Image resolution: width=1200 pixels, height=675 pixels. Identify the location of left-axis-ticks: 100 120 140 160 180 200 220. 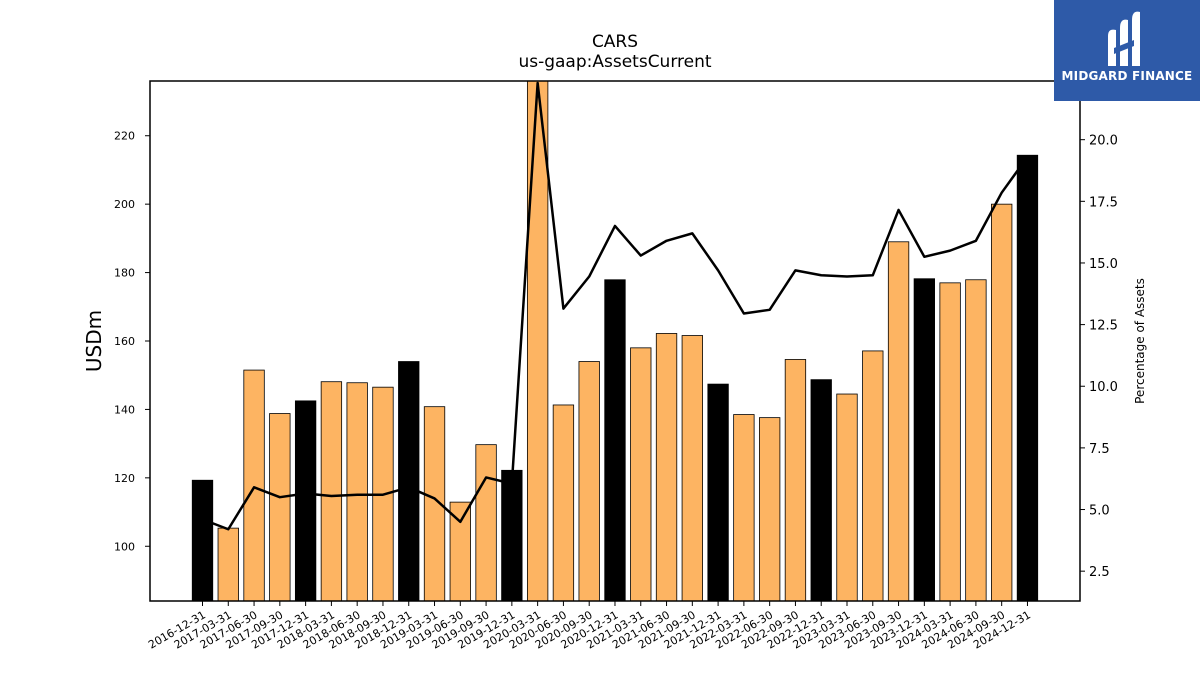
(132, 341).